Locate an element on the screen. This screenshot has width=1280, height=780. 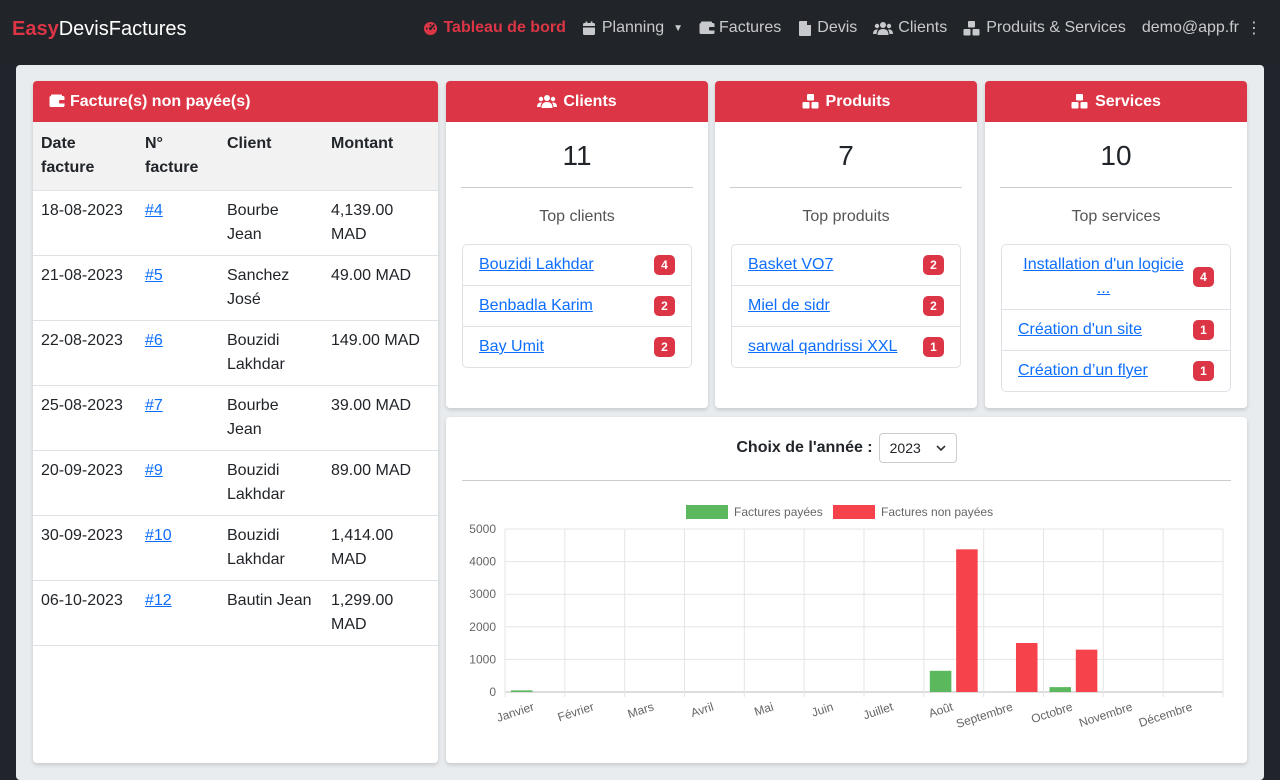
unpaid-invoices-header: Facture(s) non payée(s) is located at coordinates (235, 101).